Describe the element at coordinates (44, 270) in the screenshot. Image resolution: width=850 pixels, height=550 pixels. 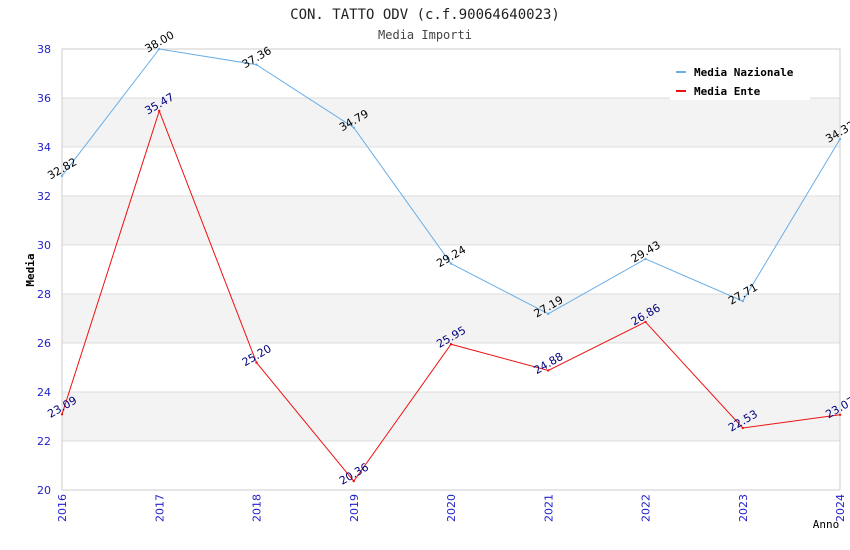
I see `y-axis-ticks: 20 22 24 26 28 30 32 34 36 38` at that location.